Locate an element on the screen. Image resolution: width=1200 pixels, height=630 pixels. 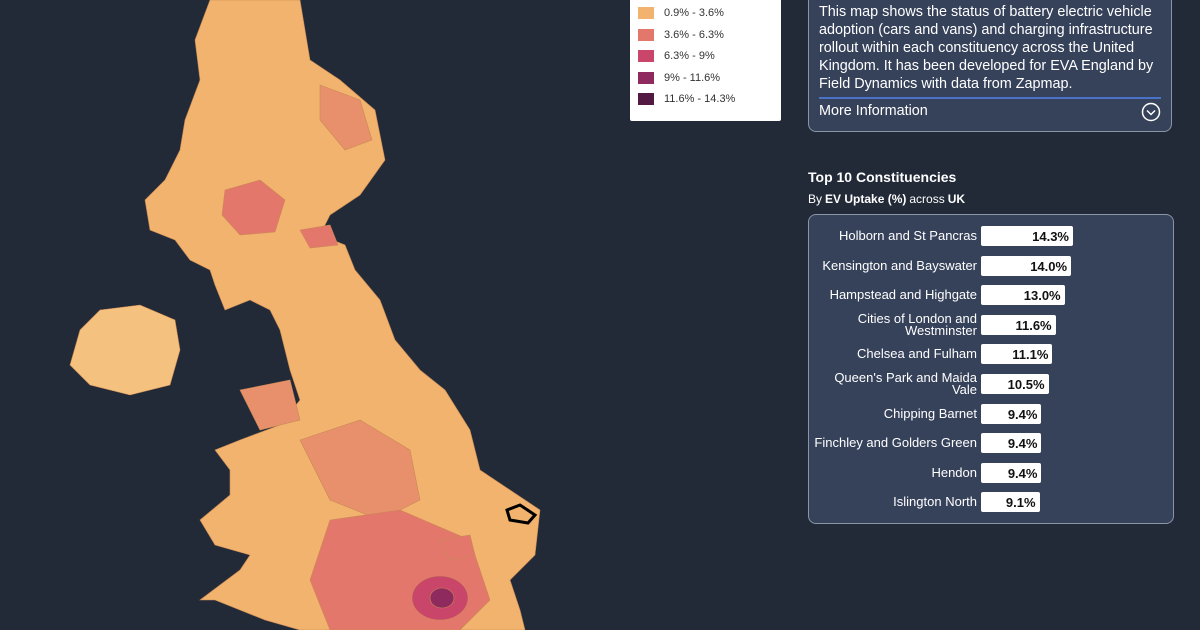
bar-row: Hampstead and Highgate 13.0% is located at coordinates (991, 295).